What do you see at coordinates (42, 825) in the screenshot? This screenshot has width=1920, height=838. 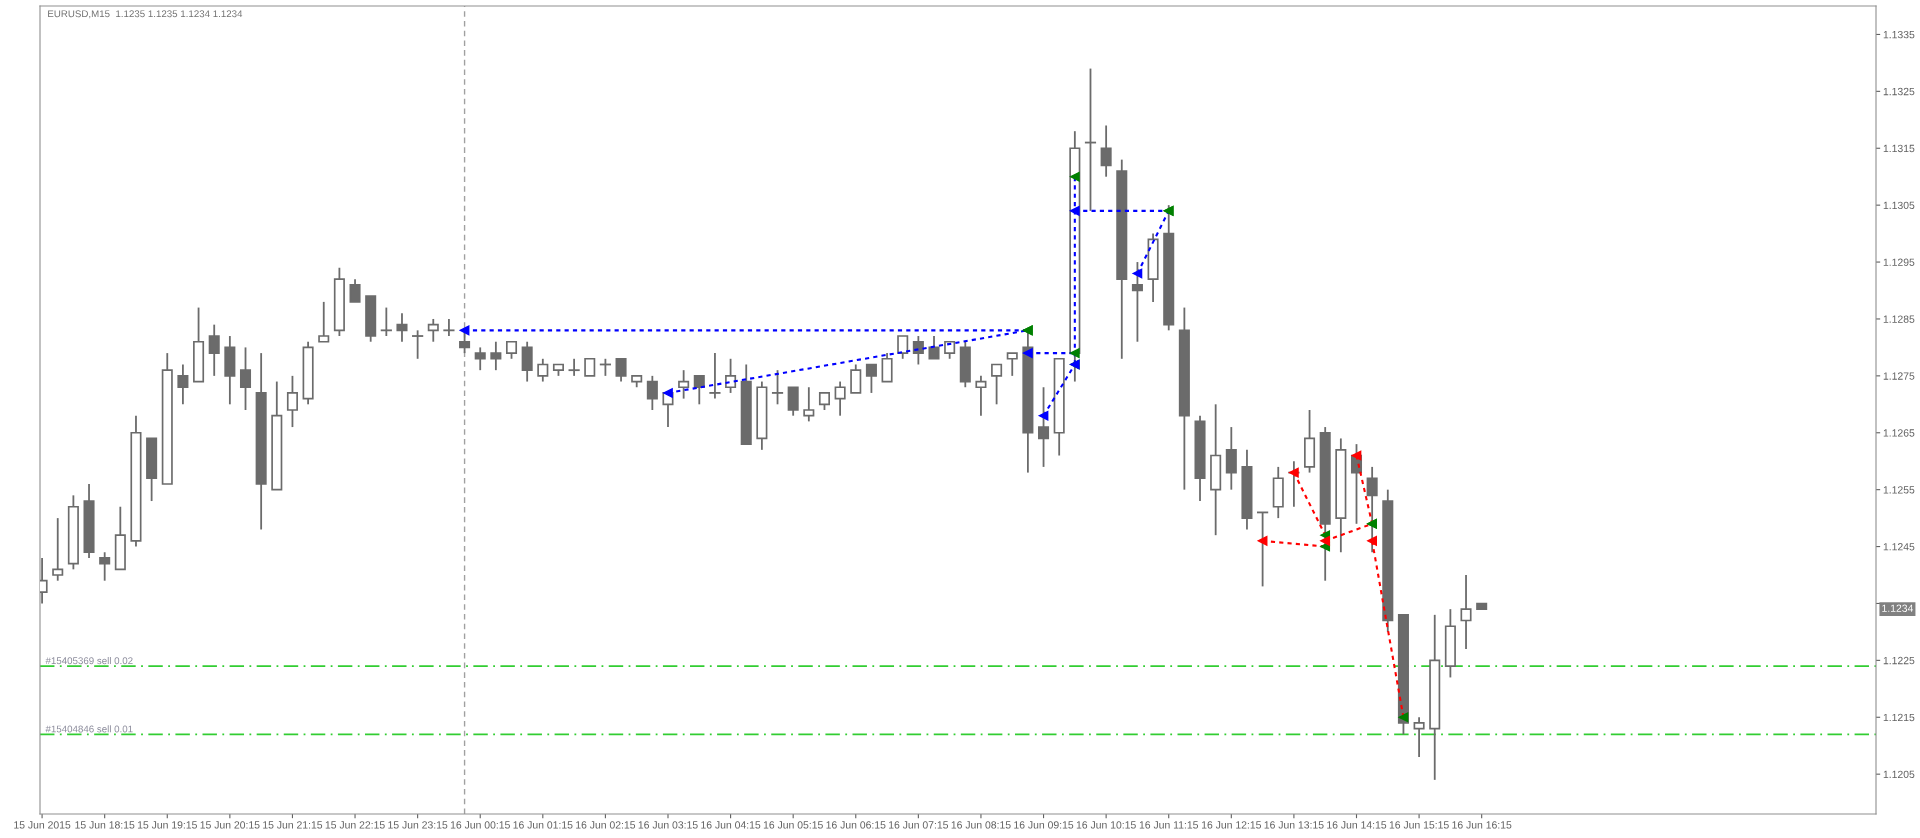 I see `x-tick-label: 15 Jun 2015` at bounding box center [42, 825].